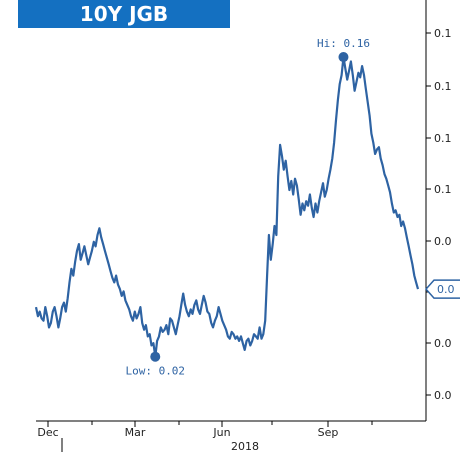 The image size is (460, 455). Describe the element at coordinates (135, 432) in the screenshot. I see `x-tick-label: Mar` at that location.